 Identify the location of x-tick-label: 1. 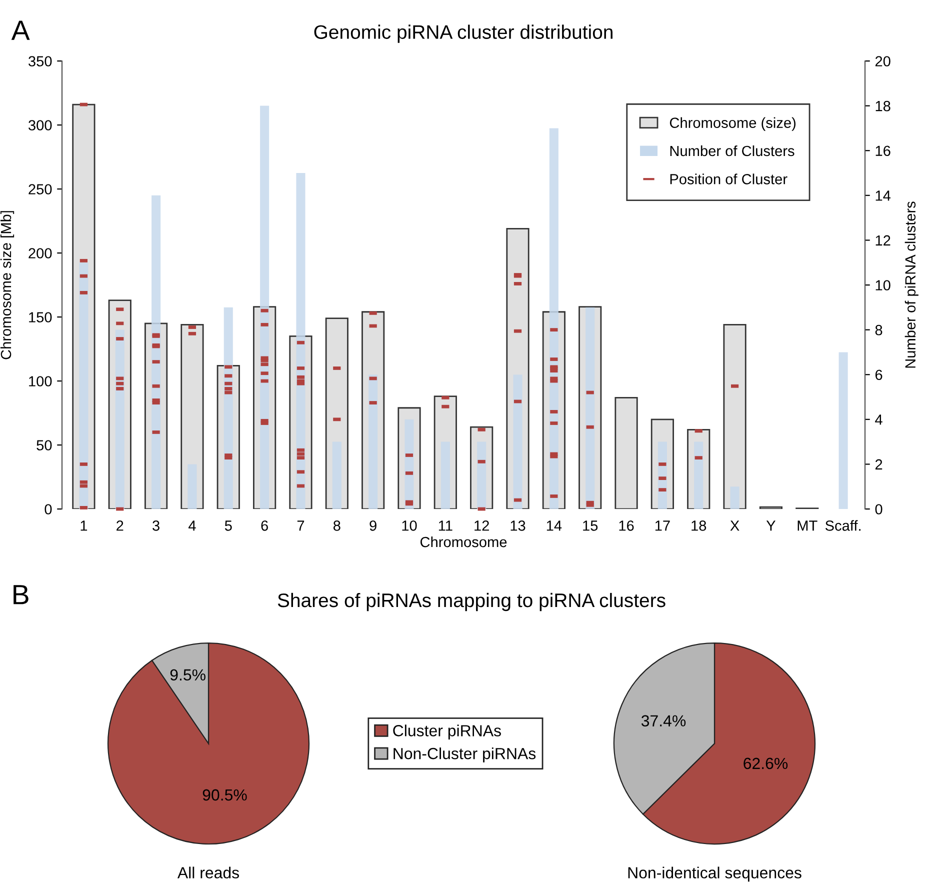
(84, 525).